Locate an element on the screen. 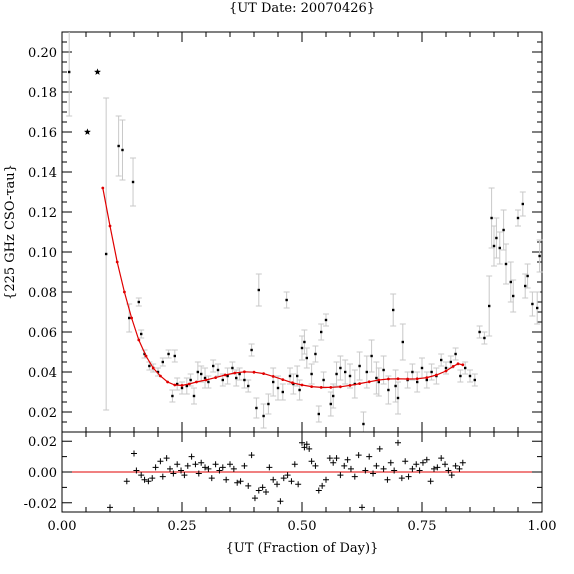 The width and height of the screenshot is (574, 574). x-tick-label: 1.00 is located at coordinates (542, 526).